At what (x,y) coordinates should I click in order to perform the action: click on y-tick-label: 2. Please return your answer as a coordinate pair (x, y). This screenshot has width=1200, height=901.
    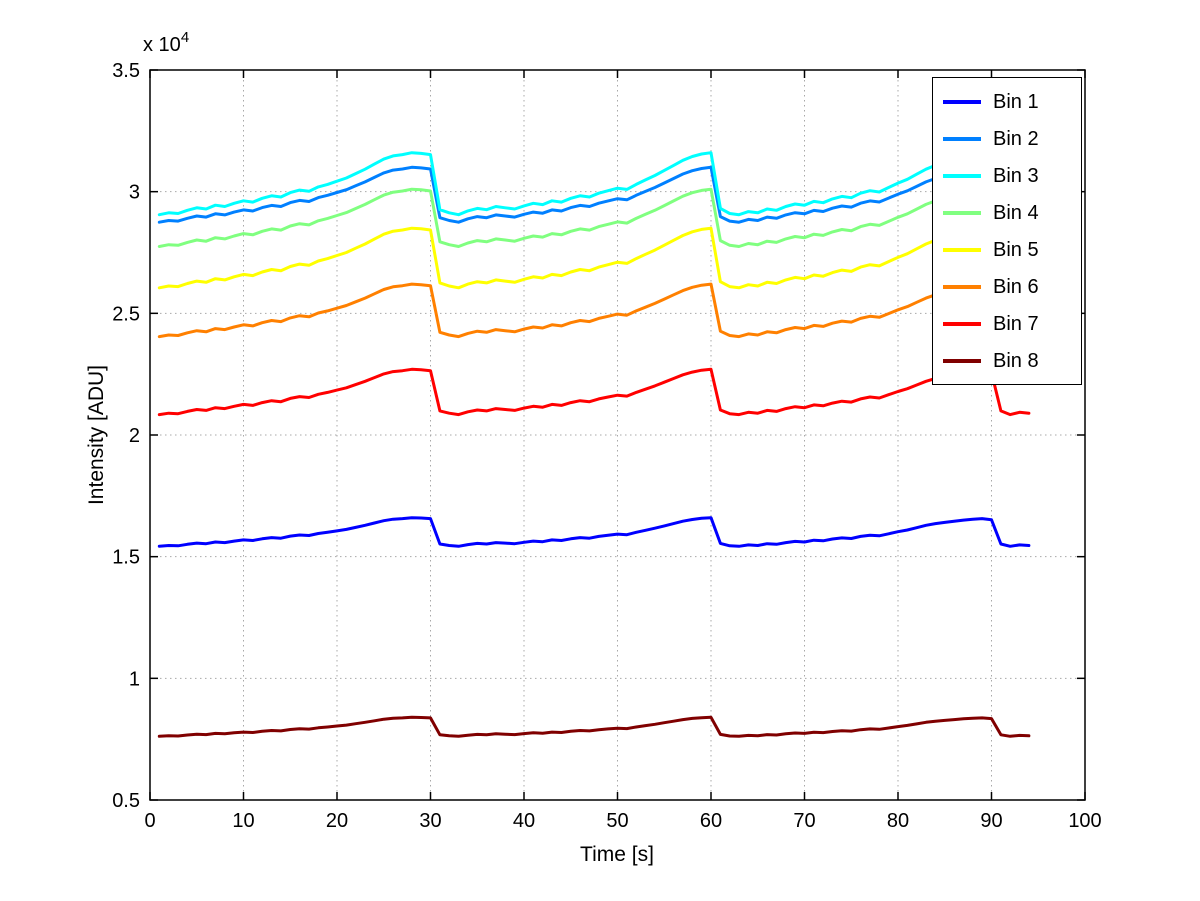
    Looking at the image, I should click on (134, 436).